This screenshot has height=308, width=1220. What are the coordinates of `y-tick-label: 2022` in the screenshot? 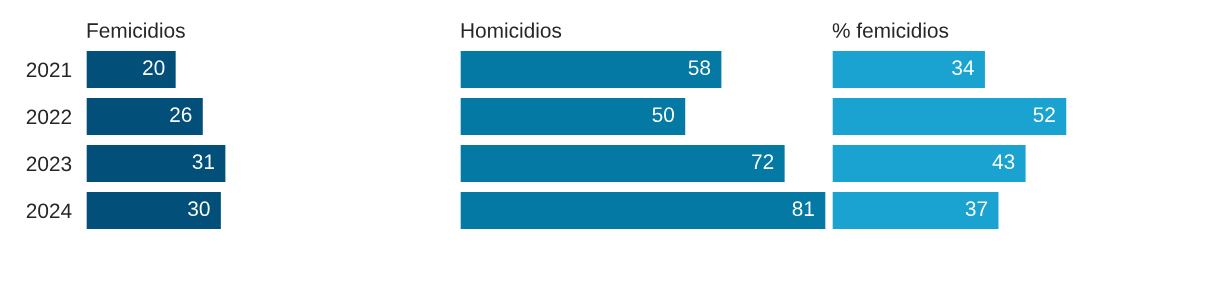 It's located at (49, 117).